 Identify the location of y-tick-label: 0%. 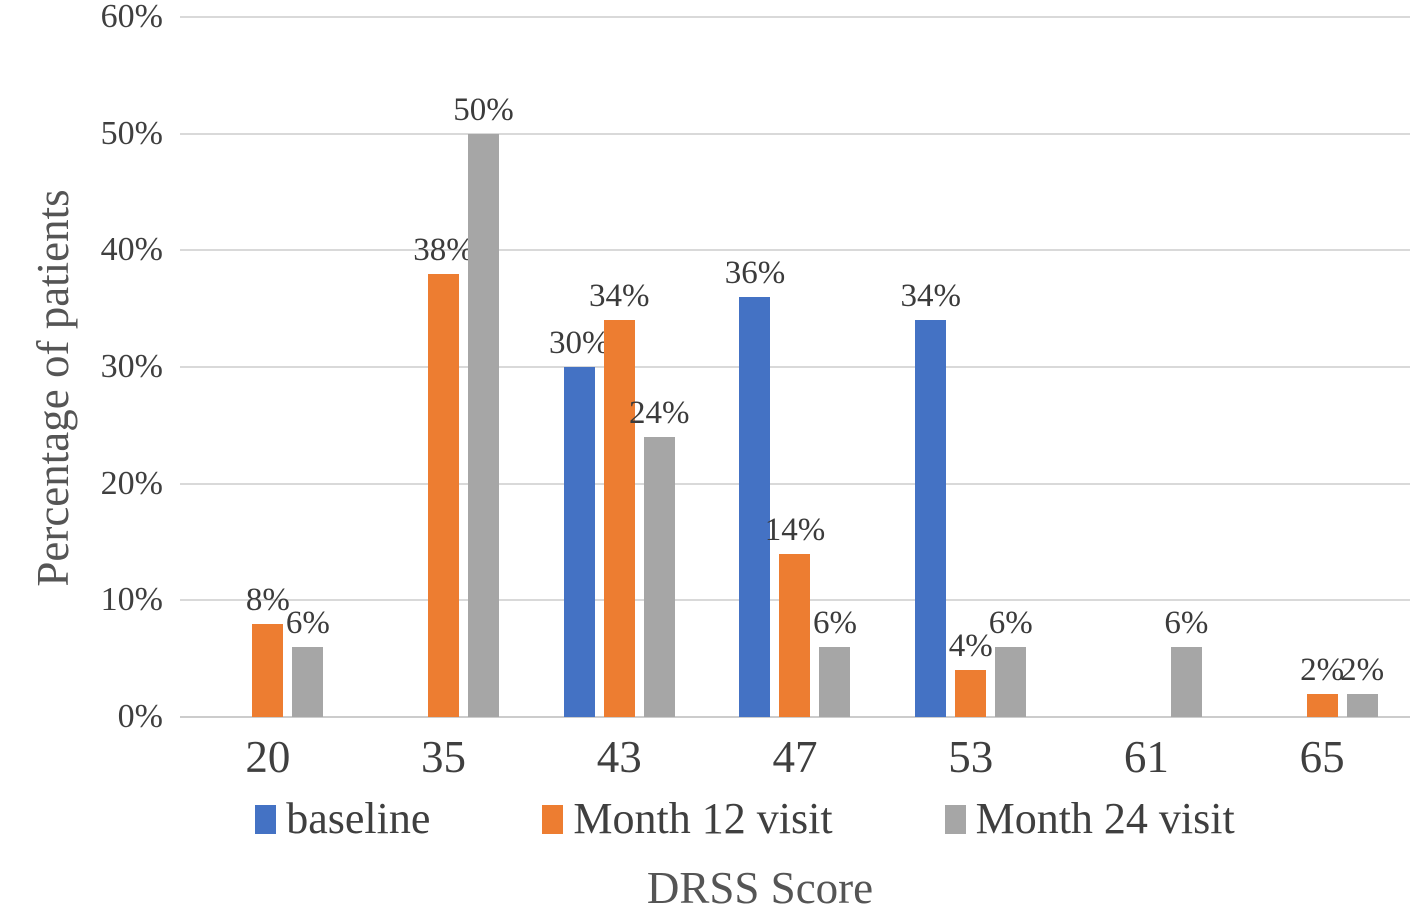
(140, 716).